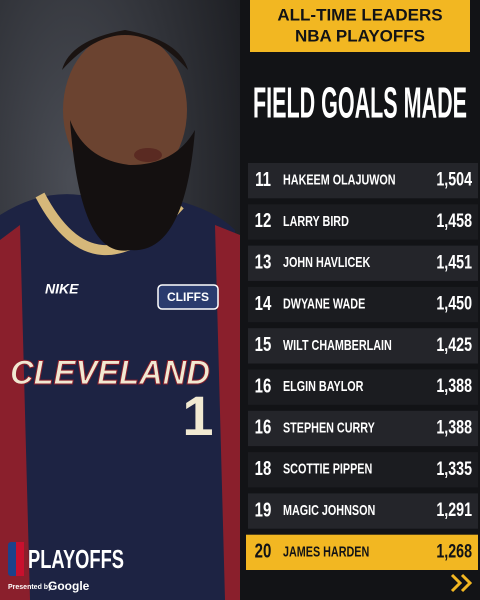 This screenshot has height=600, width=480. Describe the element at coordinates (316, 220) in the screenshot. I see `player-name: LARRY BIRD` at that location.